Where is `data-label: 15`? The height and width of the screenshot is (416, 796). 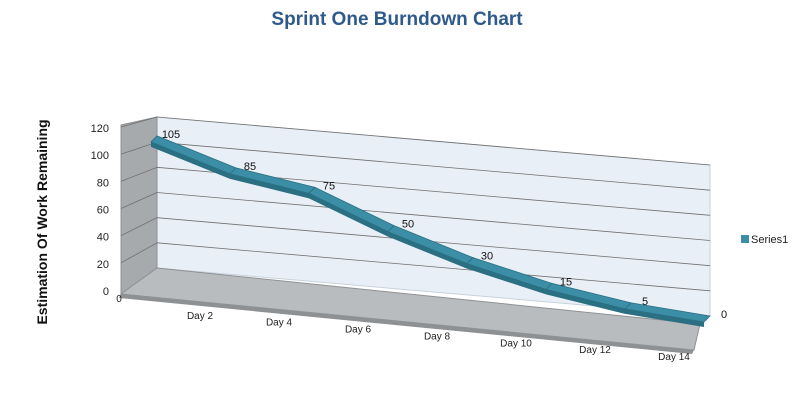 data-label: 15 is located at coordinates (566, 282).